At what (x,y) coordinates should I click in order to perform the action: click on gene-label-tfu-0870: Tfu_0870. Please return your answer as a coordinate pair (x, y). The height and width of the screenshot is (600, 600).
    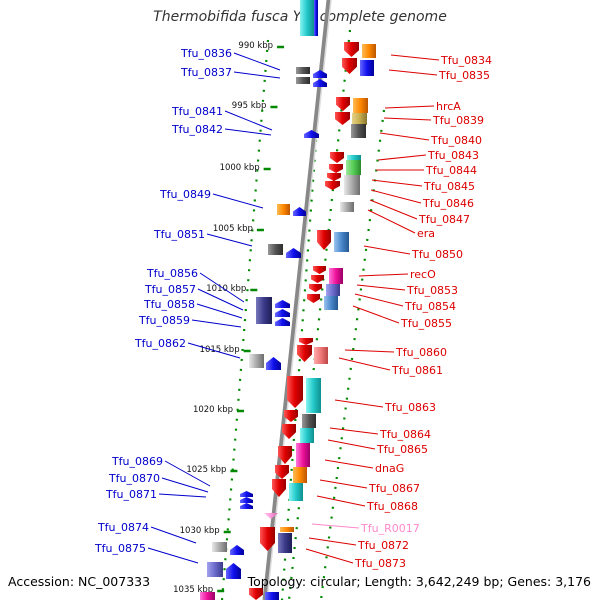
    Looking at the image, I should click on (134, 478).